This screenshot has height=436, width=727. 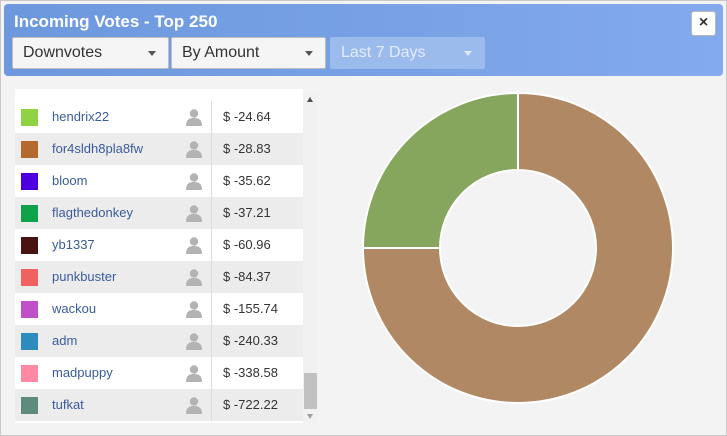 I want to click on voter-name-link: adm, so click(x=65, y=340).